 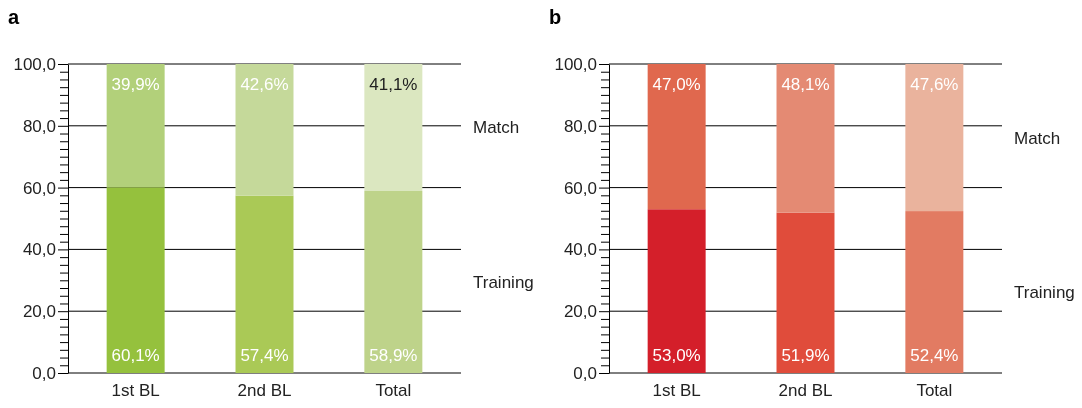 I want to click on data-label: 41,1%, so click(x=393, y=84).